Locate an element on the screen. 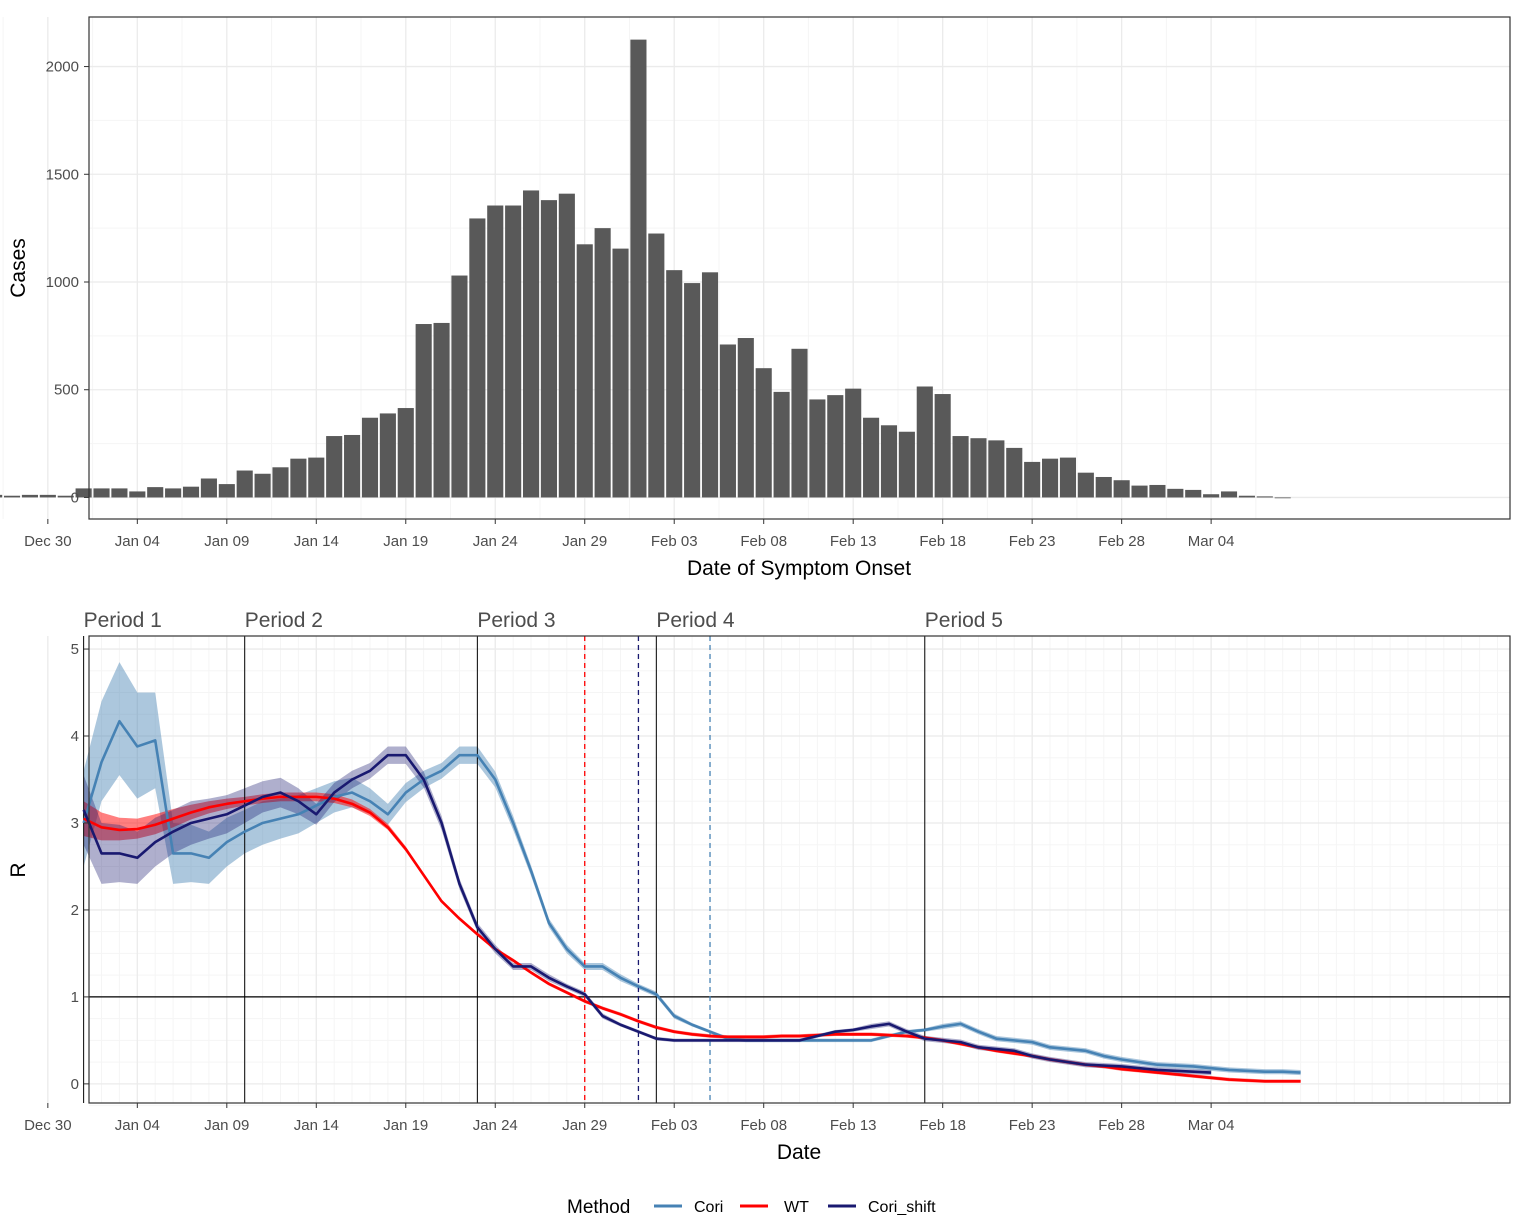 The image size is (1518, 1227). period-label: Period 1 is located at coordinates (123, 620).